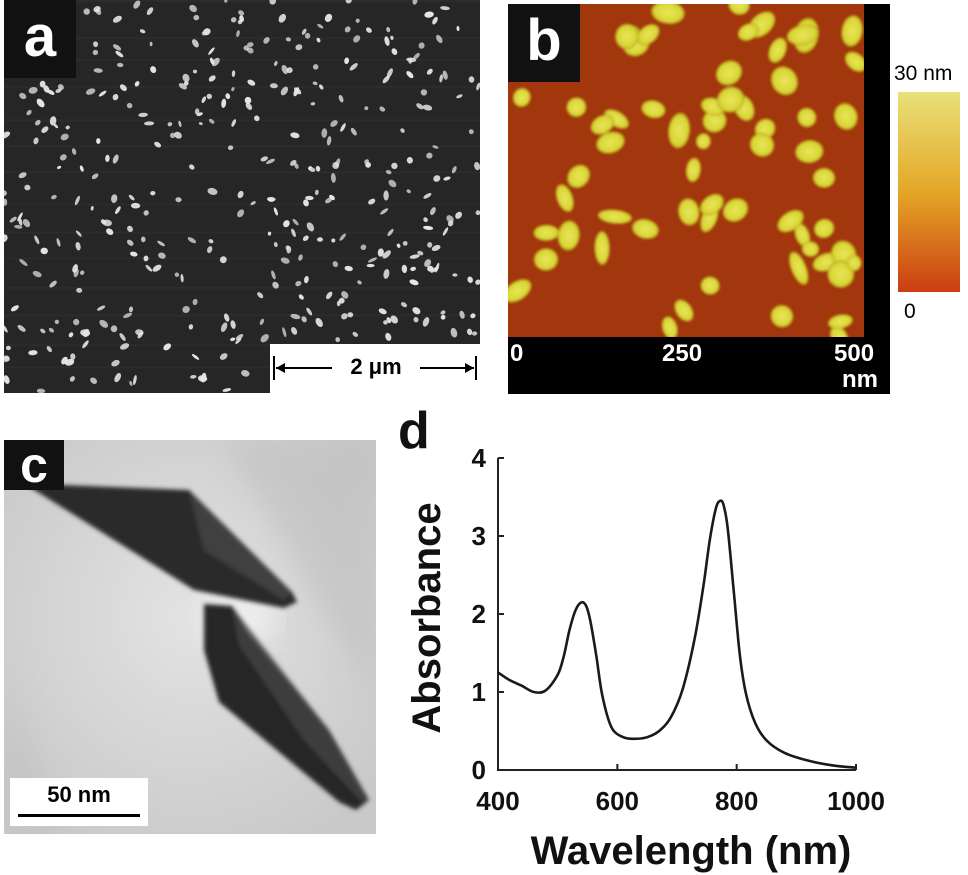 Image resolution: width=968 pixels, height=875 pixels. What do you see at coordinates (479, 458) in the screenshot?
I see `y-tick-label: 4` at bounding box center [479, 458].